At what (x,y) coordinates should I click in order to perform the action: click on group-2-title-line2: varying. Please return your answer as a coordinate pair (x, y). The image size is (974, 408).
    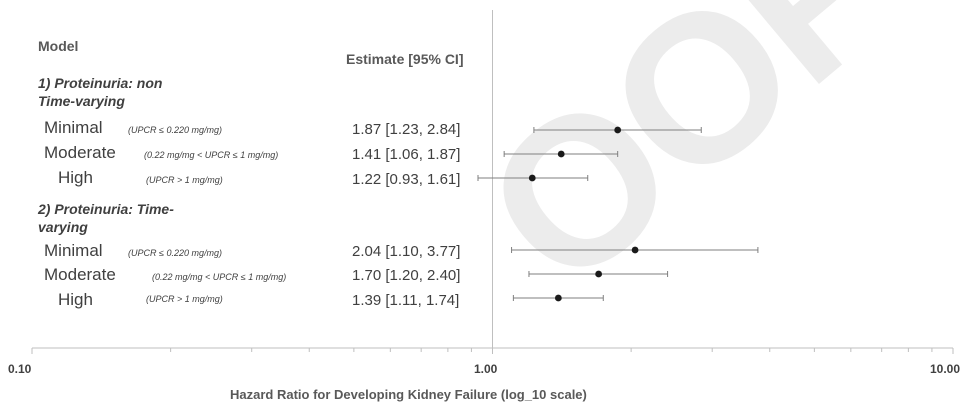
    Looking at the image, I should click on (63, 227).